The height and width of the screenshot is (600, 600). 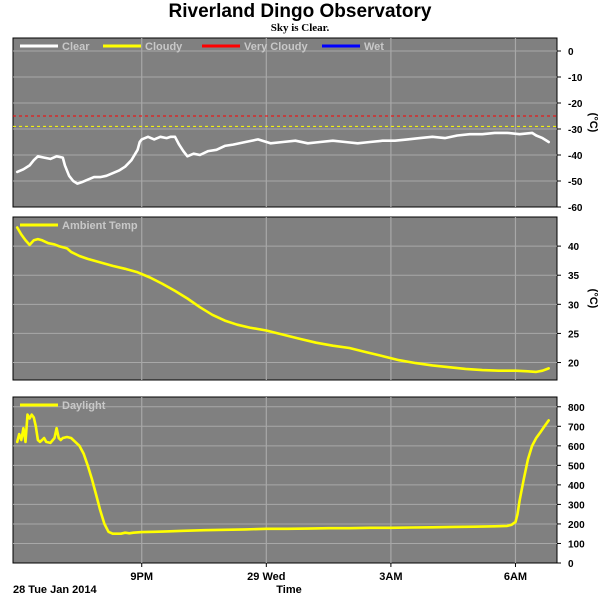 What do you see at coordinates (575, 78) in the screenshot?
I see `y-tick-label: -10` at bounding box center [575, 78].